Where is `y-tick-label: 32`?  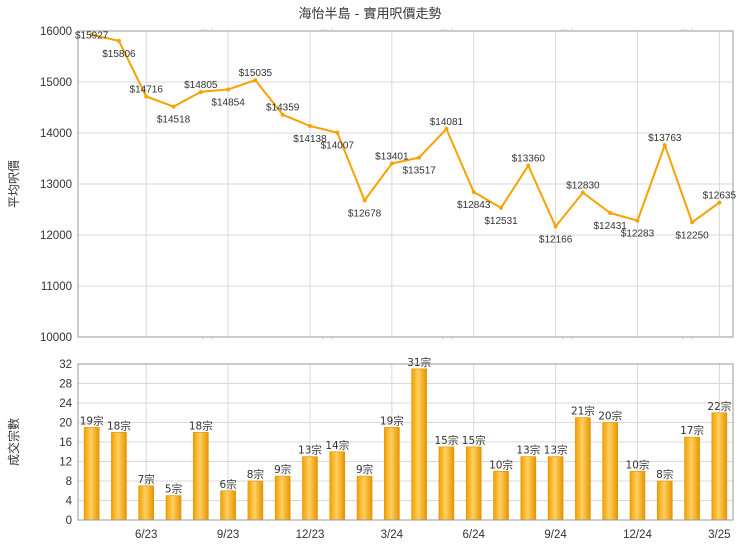 y-tick-label: 32 is located at coordinates (65, 365).